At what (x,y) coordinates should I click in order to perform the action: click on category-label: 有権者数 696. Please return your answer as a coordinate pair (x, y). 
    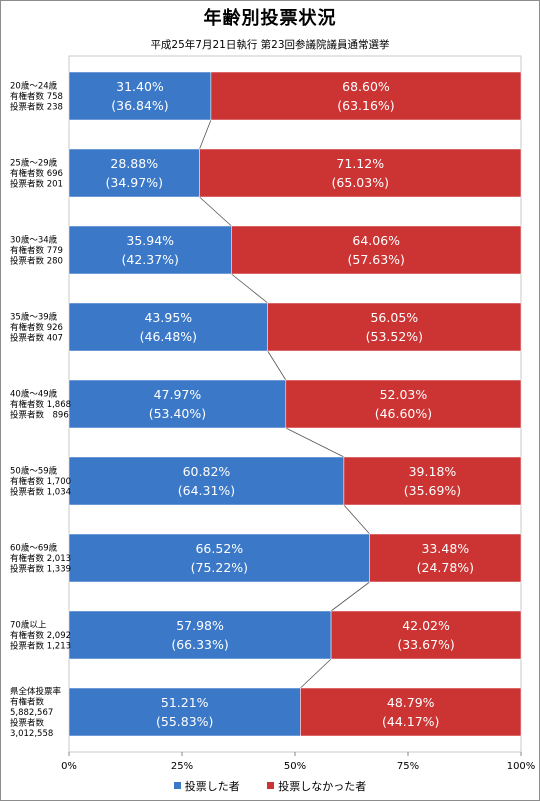
    Looking at the image, I should click on (36, 173).